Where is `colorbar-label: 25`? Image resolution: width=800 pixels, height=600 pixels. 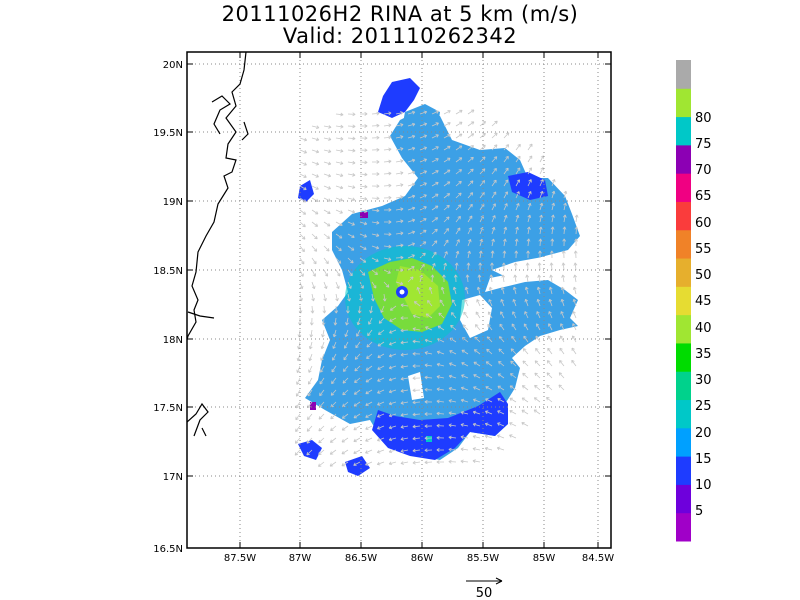 colorbar-label: 25 is located at coordinates (703, 406).